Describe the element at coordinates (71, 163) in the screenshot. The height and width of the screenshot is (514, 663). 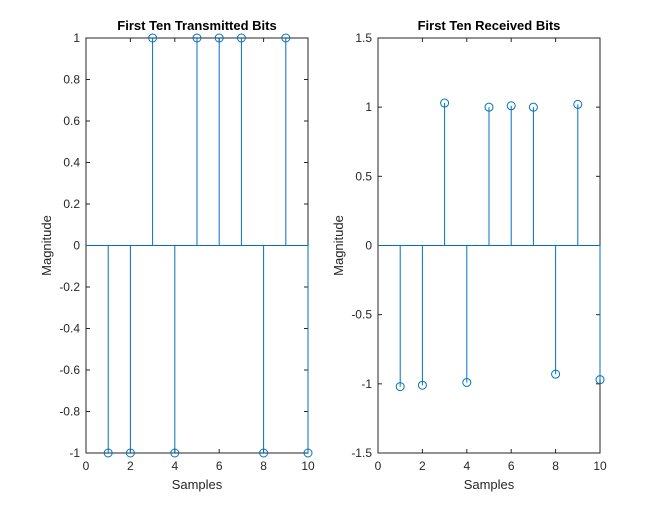
I see `y-tick-label: 0.4` at that location.